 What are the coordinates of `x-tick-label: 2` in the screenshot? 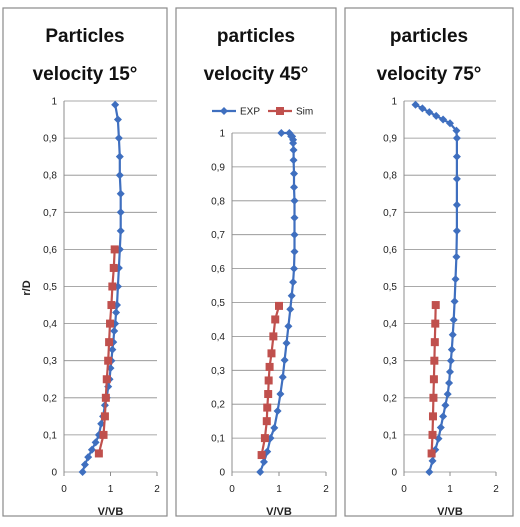 It's located at (326, 489).